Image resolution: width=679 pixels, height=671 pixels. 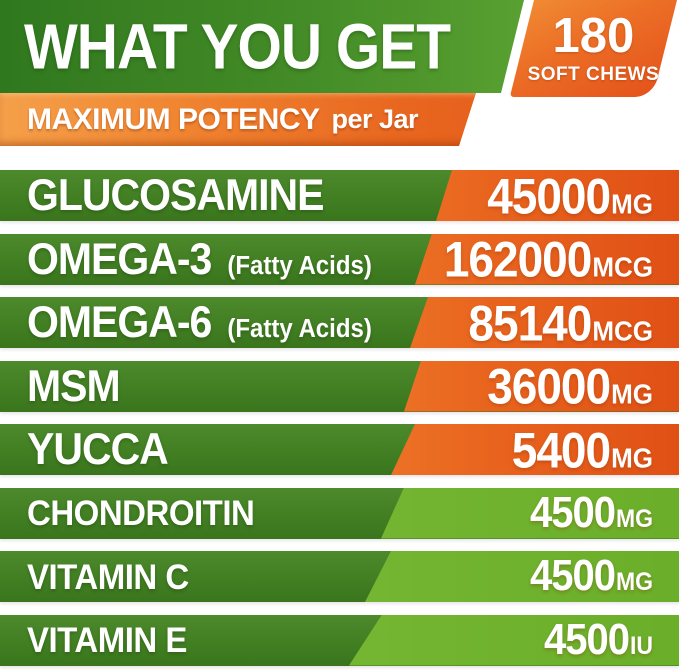 What do you see at coordinates (339, 576) in the screenshot?
I see `ingredient-row: VITAMIN C 4500 MG` at bounding box center [339, 576].